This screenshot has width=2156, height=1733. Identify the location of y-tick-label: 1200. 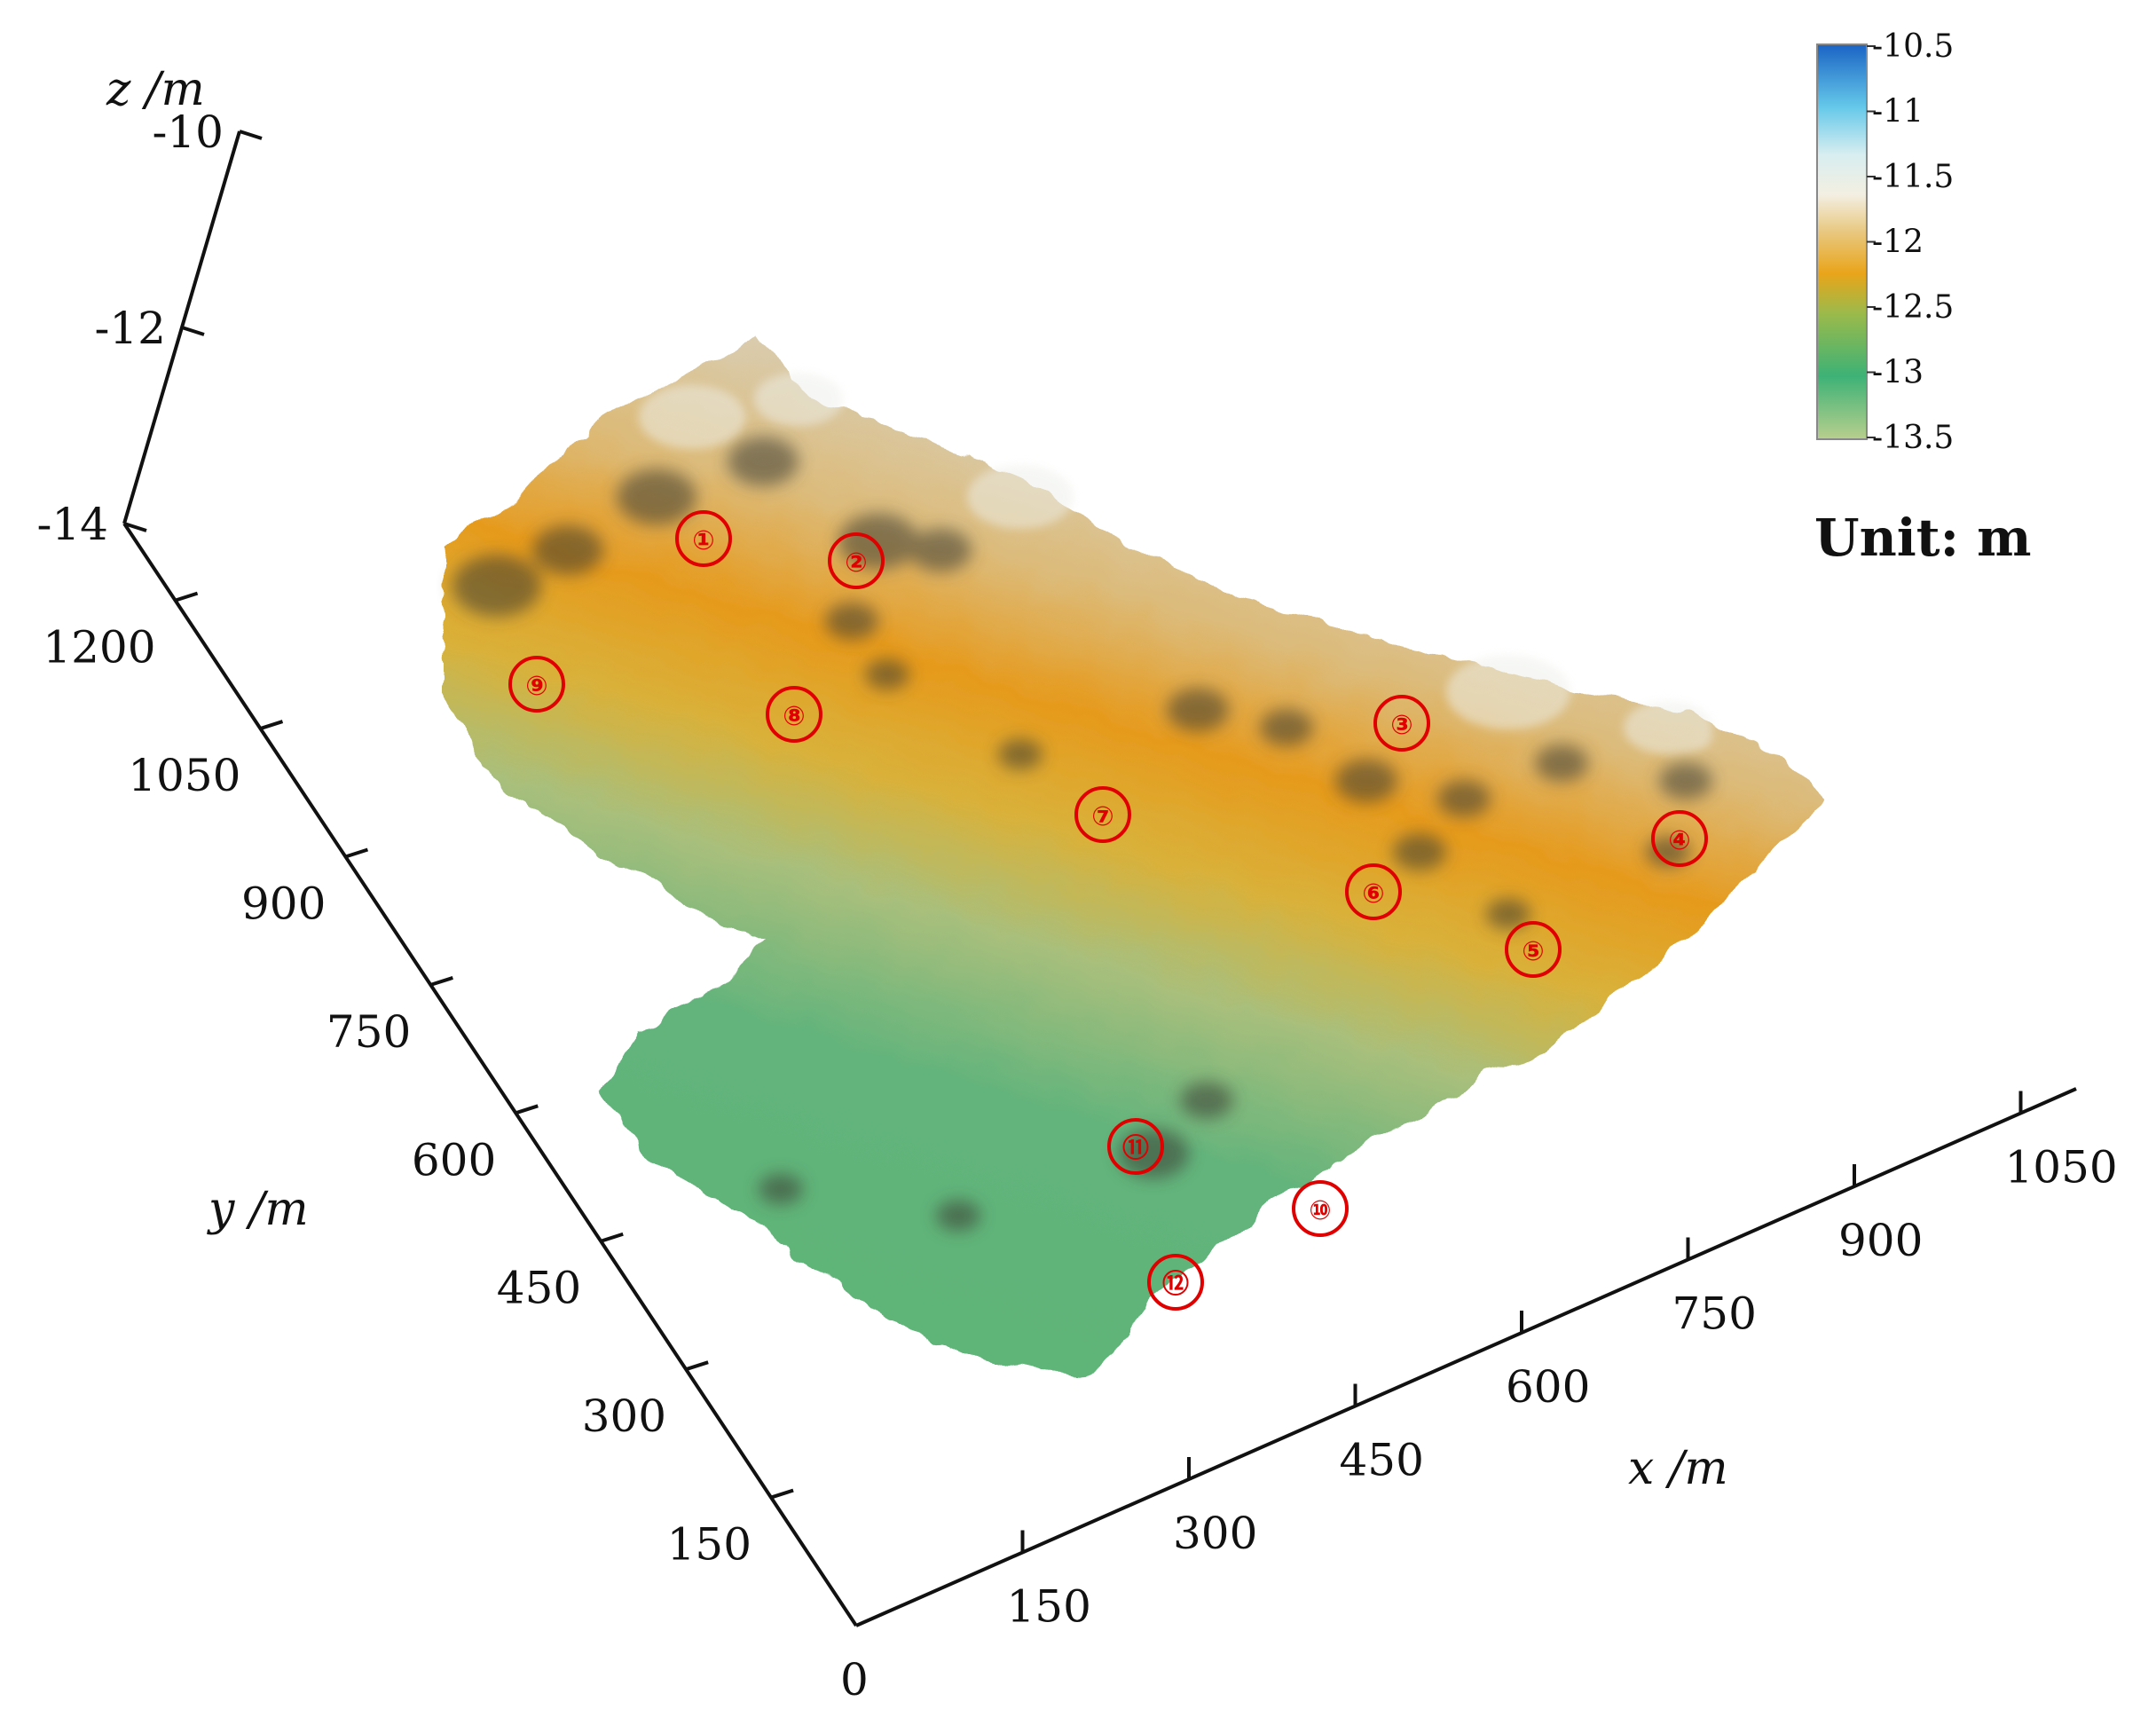
(99, 648).